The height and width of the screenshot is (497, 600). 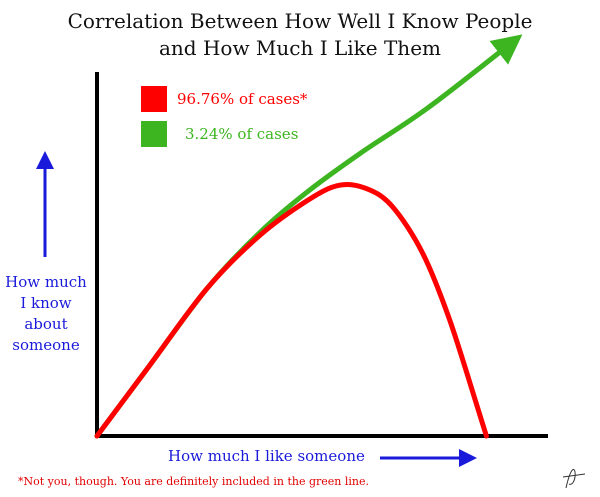 What do you see at coordinates (266, 456) in the screenshot?
I see `x-axis-label: How much I like someone` at bounding box center [266, 456].